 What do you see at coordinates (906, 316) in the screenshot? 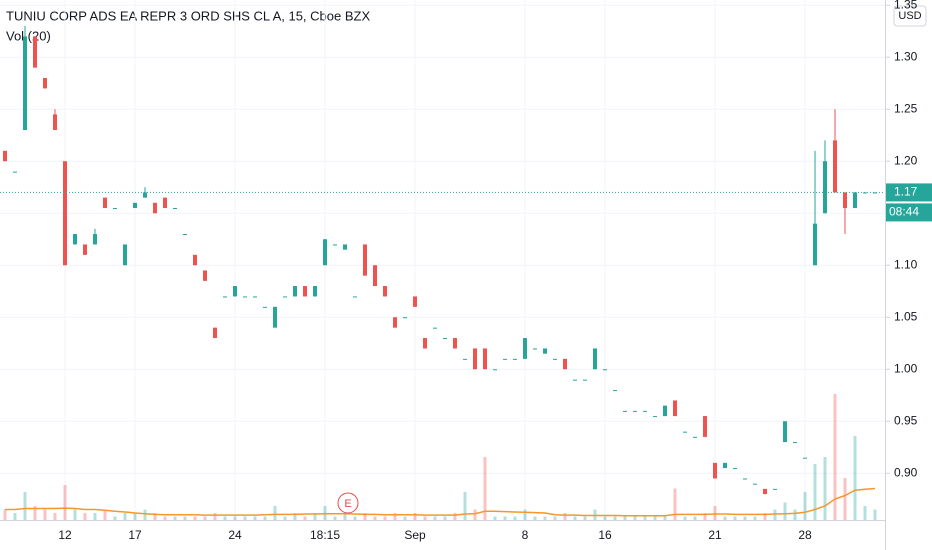
I see `y-tick-label: 1.05` at bounding box center [906, 316].